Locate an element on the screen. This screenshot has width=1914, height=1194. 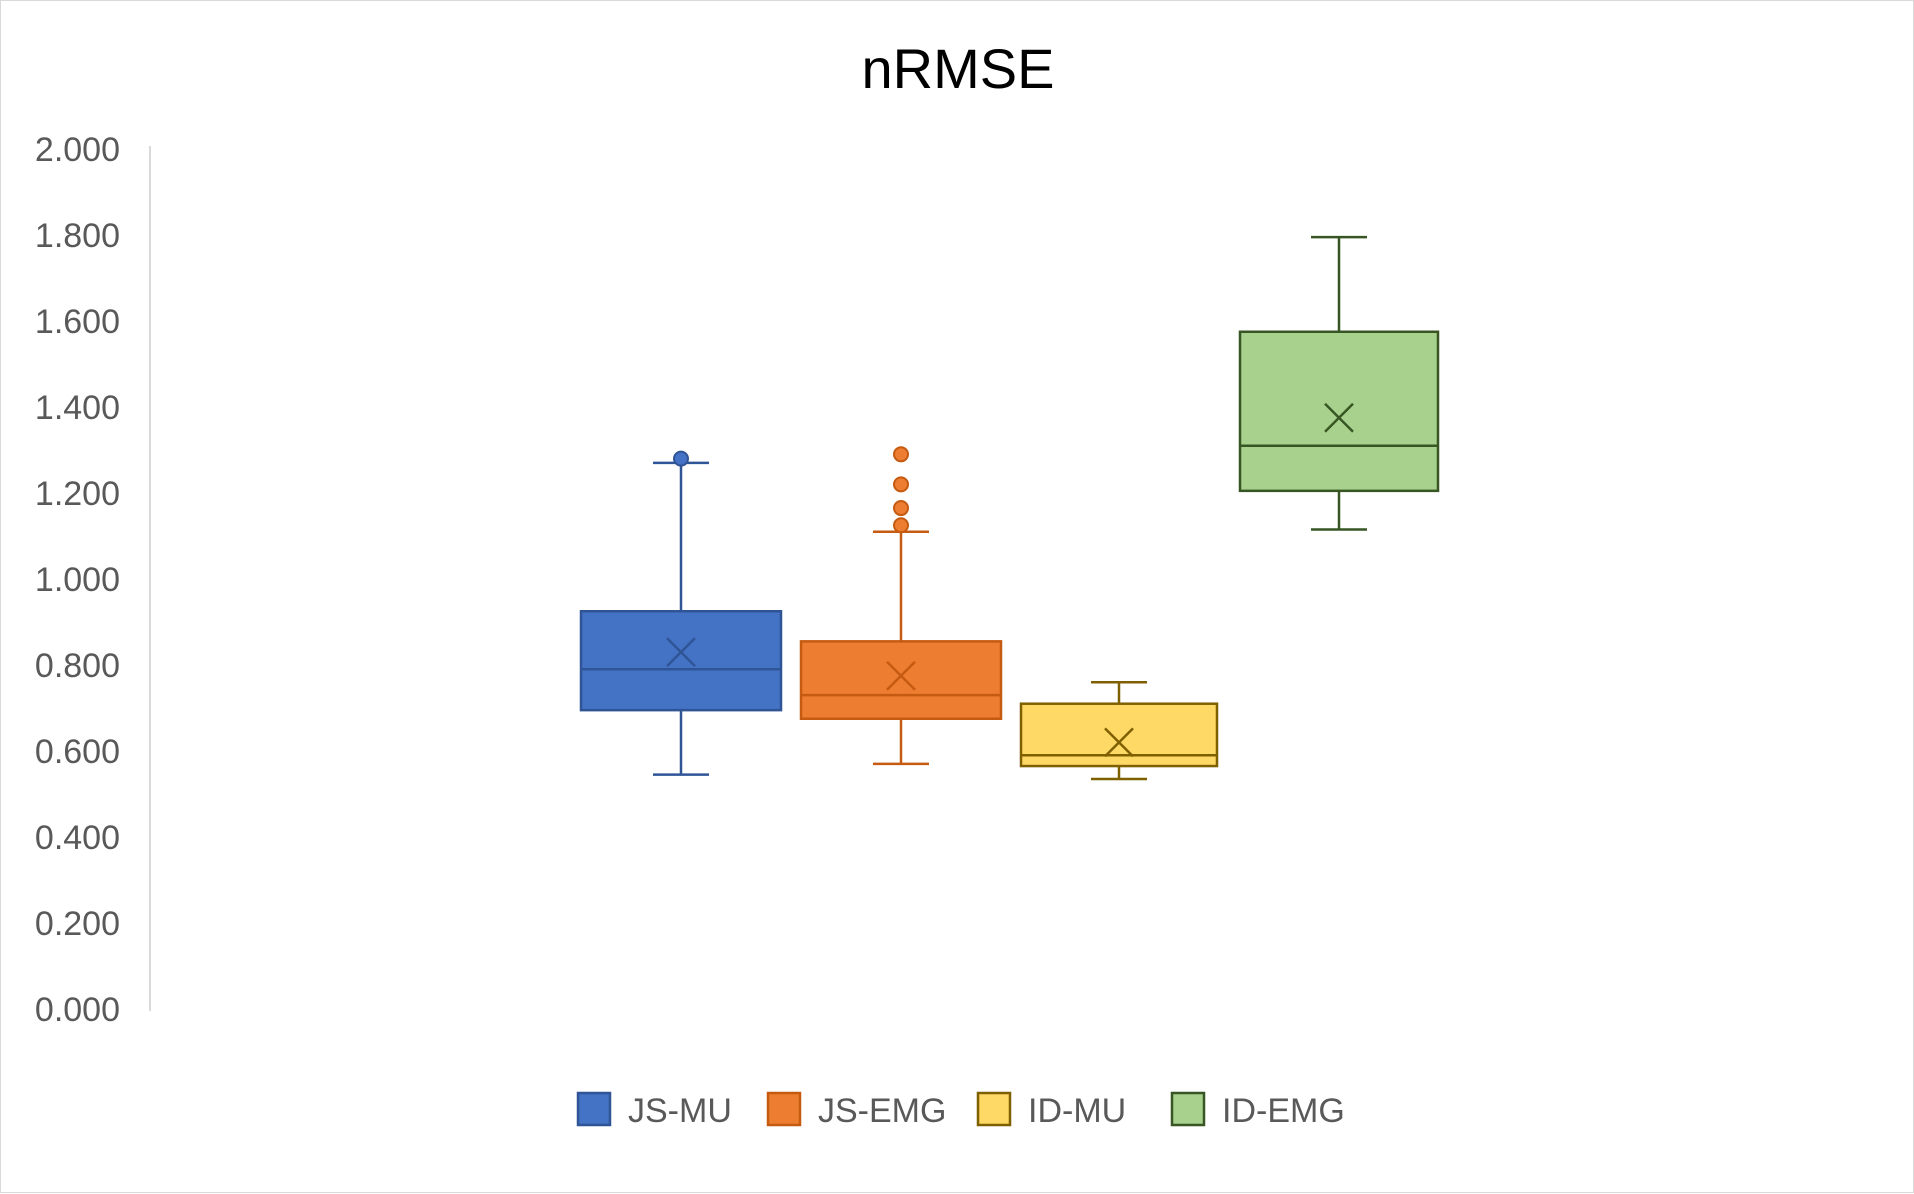
chart-title: nRMSE is located at coordinates (958, 68).